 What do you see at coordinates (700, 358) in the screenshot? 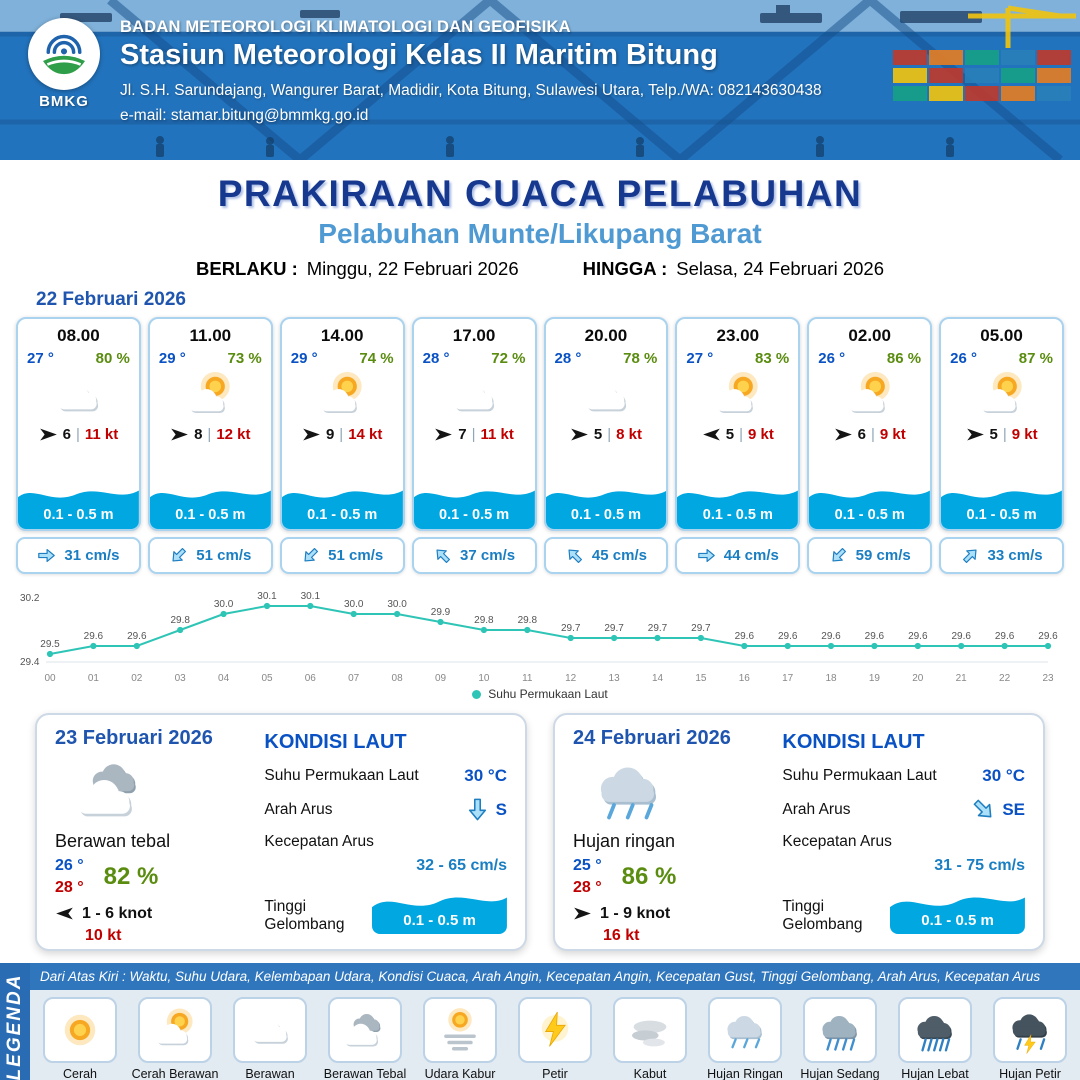
I see `air-temperature: 27 °` at bounding box center [700, 358].